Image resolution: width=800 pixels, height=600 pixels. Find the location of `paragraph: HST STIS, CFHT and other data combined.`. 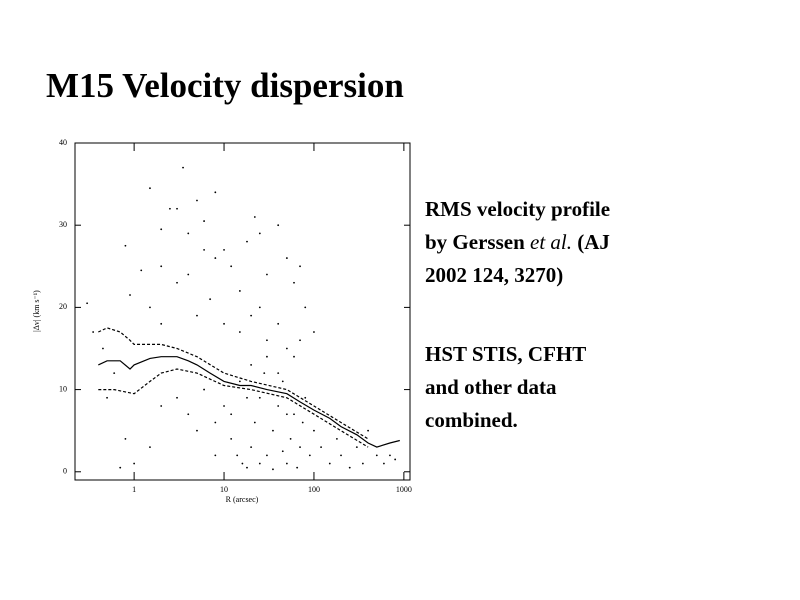

paragraph: HST STIS, CFHT and other data combined. is located at coordinates (505, 387).